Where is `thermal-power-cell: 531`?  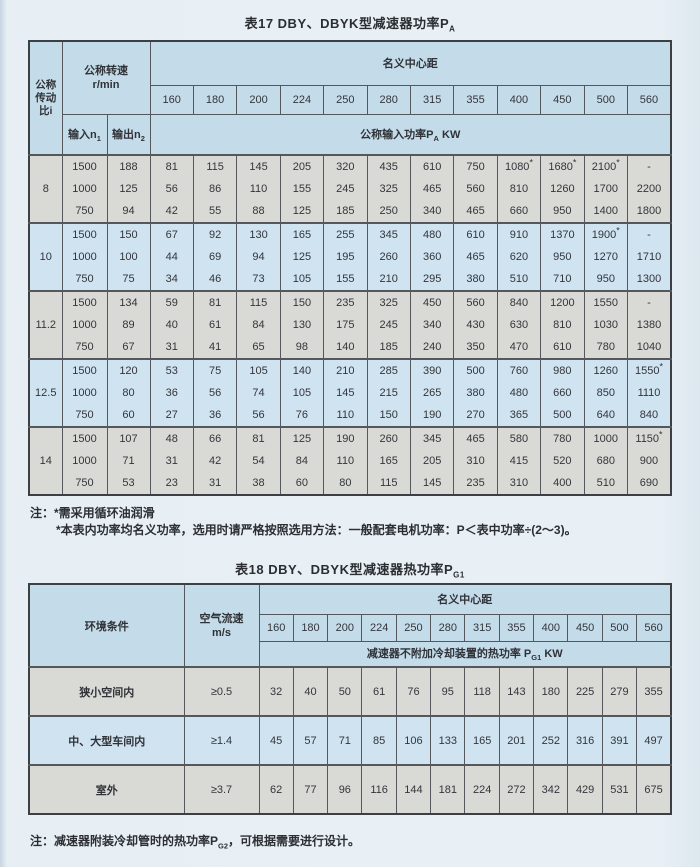
thermal-power-cell: 531 is located at coordinates (619, 789).